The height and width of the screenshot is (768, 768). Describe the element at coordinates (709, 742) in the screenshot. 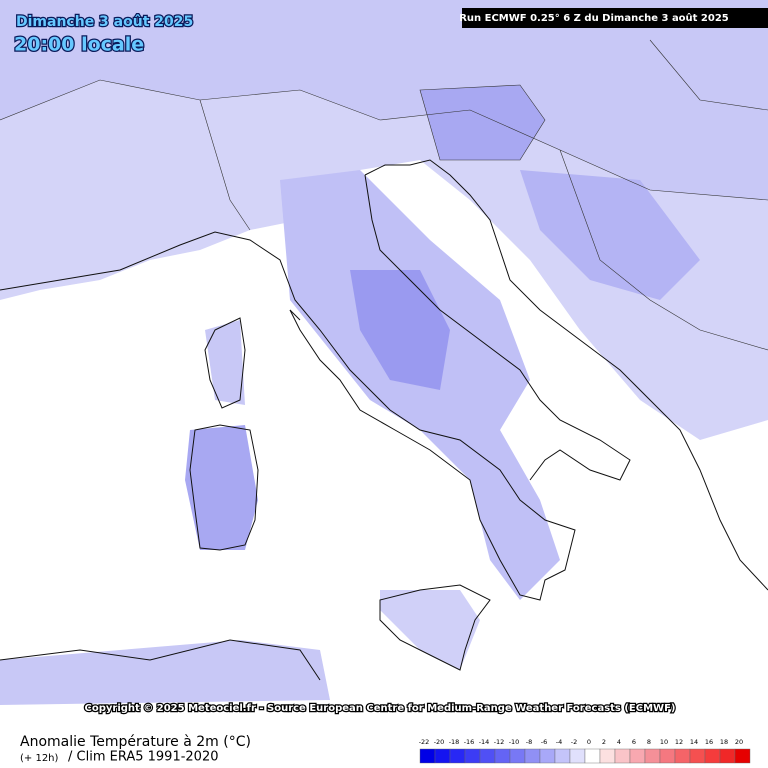

I see `colorbar-label: 16` at that location.